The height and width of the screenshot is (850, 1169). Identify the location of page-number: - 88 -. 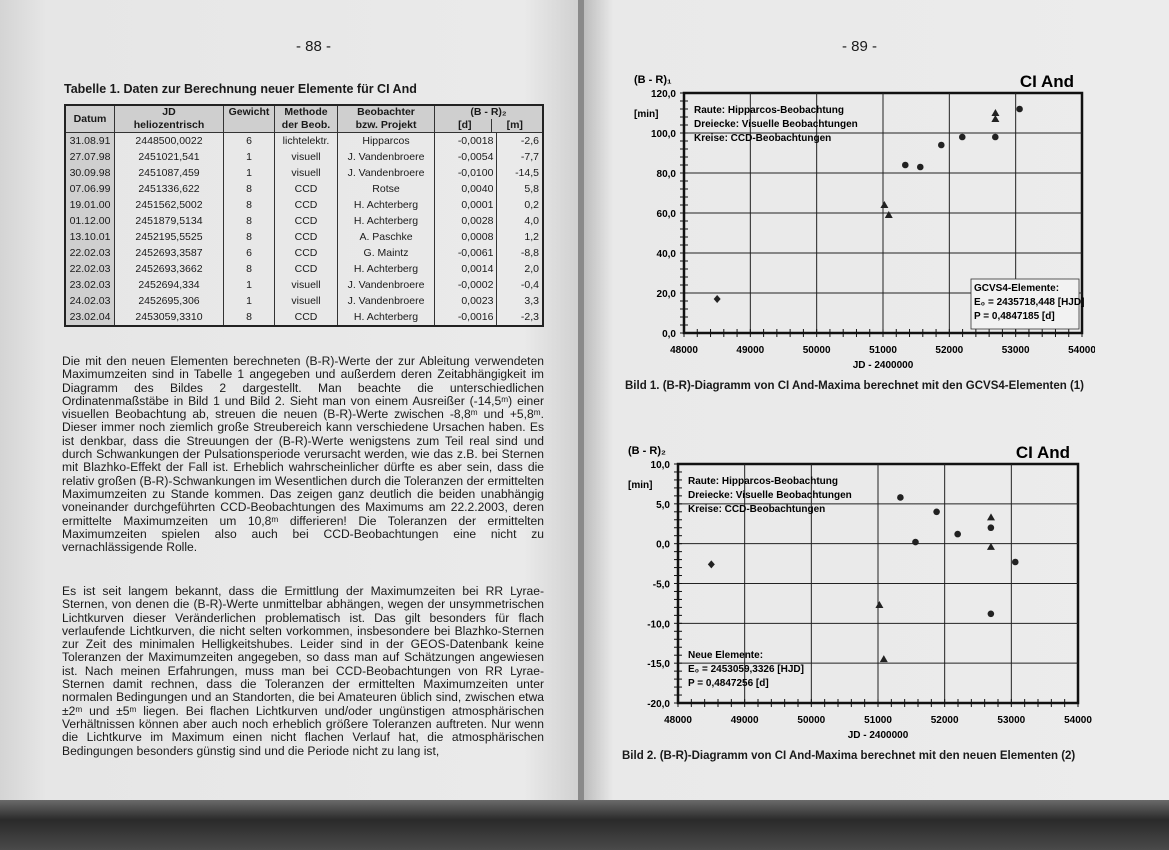
(314, 46).